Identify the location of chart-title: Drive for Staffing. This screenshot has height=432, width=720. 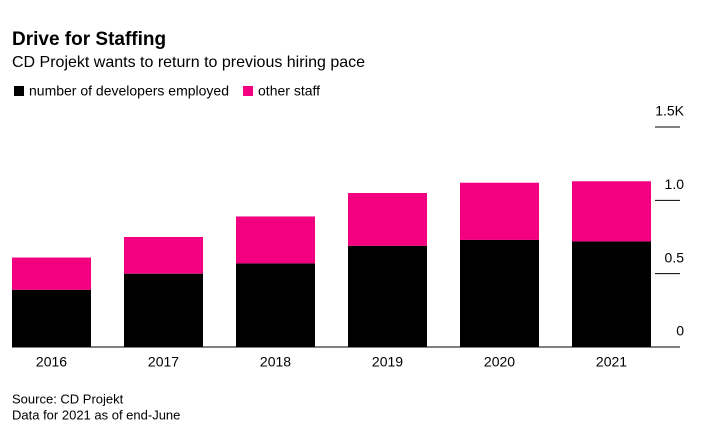
(89, 39).